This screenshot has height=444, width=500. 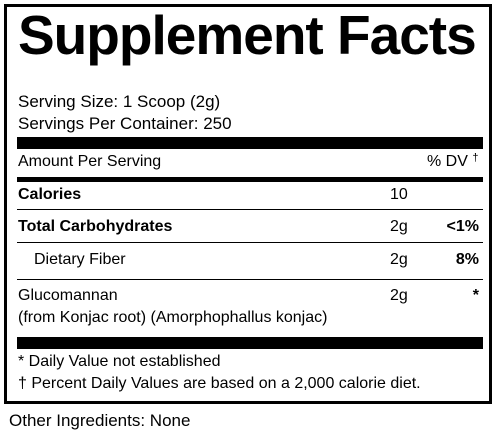 What do you see at coordinates (399, 194) in the screenshot?
I see `row-calories-amount: 10` at bounding box center [399, 194].